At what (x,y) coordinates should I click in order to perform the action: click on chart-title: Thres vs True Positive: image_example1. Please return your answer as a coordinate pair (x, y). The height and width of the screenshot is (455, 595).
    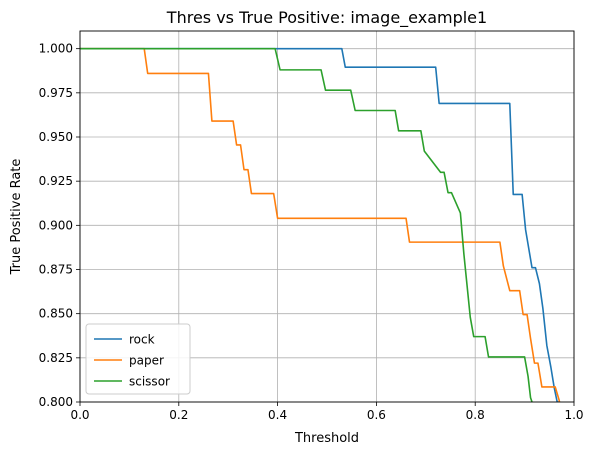
    Looking at the image, I should click on (326, 18).